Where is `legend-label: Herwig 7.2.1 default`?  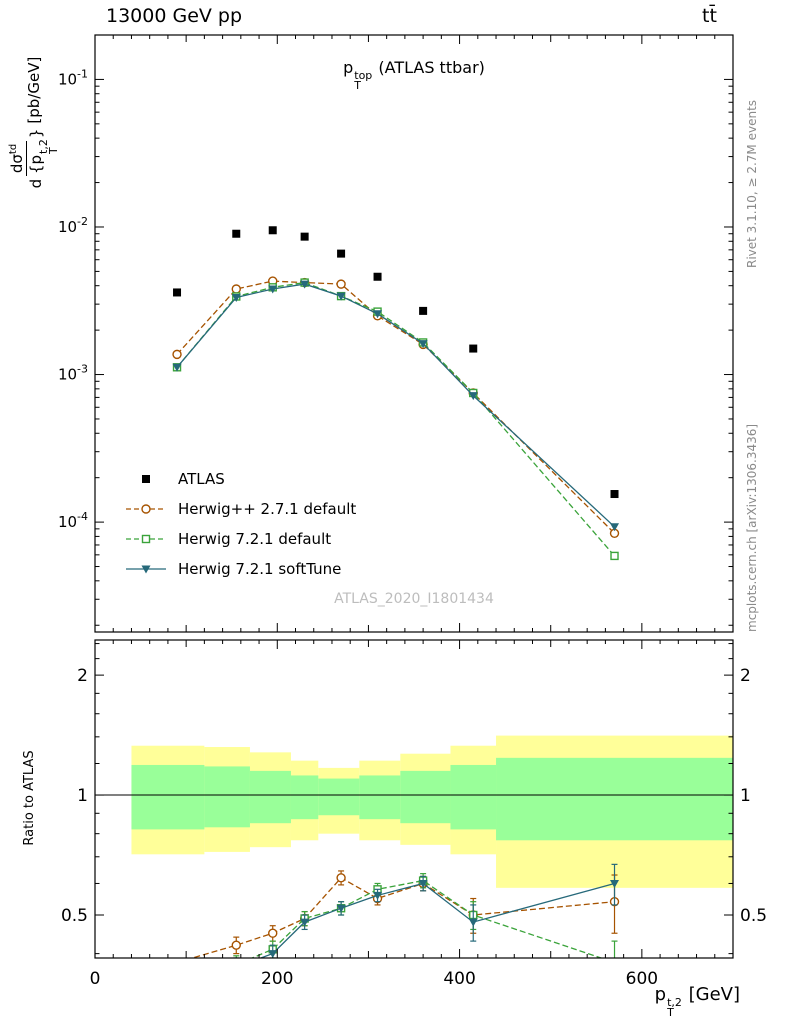
legend-label: Herwig 7.2.1 default is located at coordinates (255, 539).